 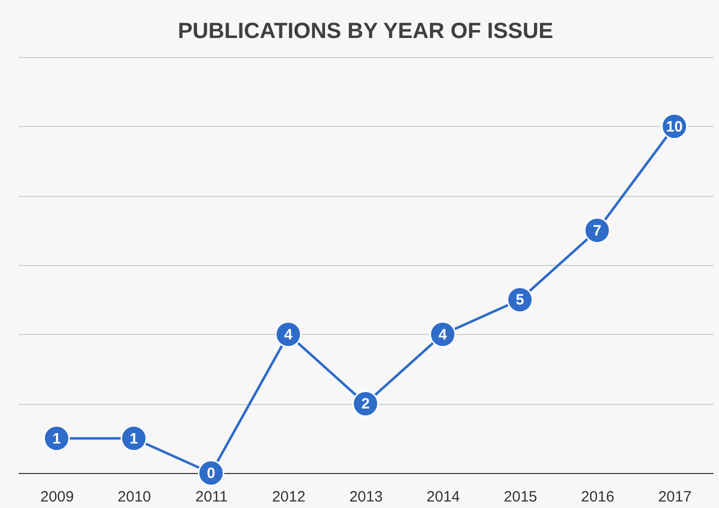 What do you see at coordinates (521, 497) in the screenshot?
I see `x-tick-label: 2015` at bounding box center [521, 497].